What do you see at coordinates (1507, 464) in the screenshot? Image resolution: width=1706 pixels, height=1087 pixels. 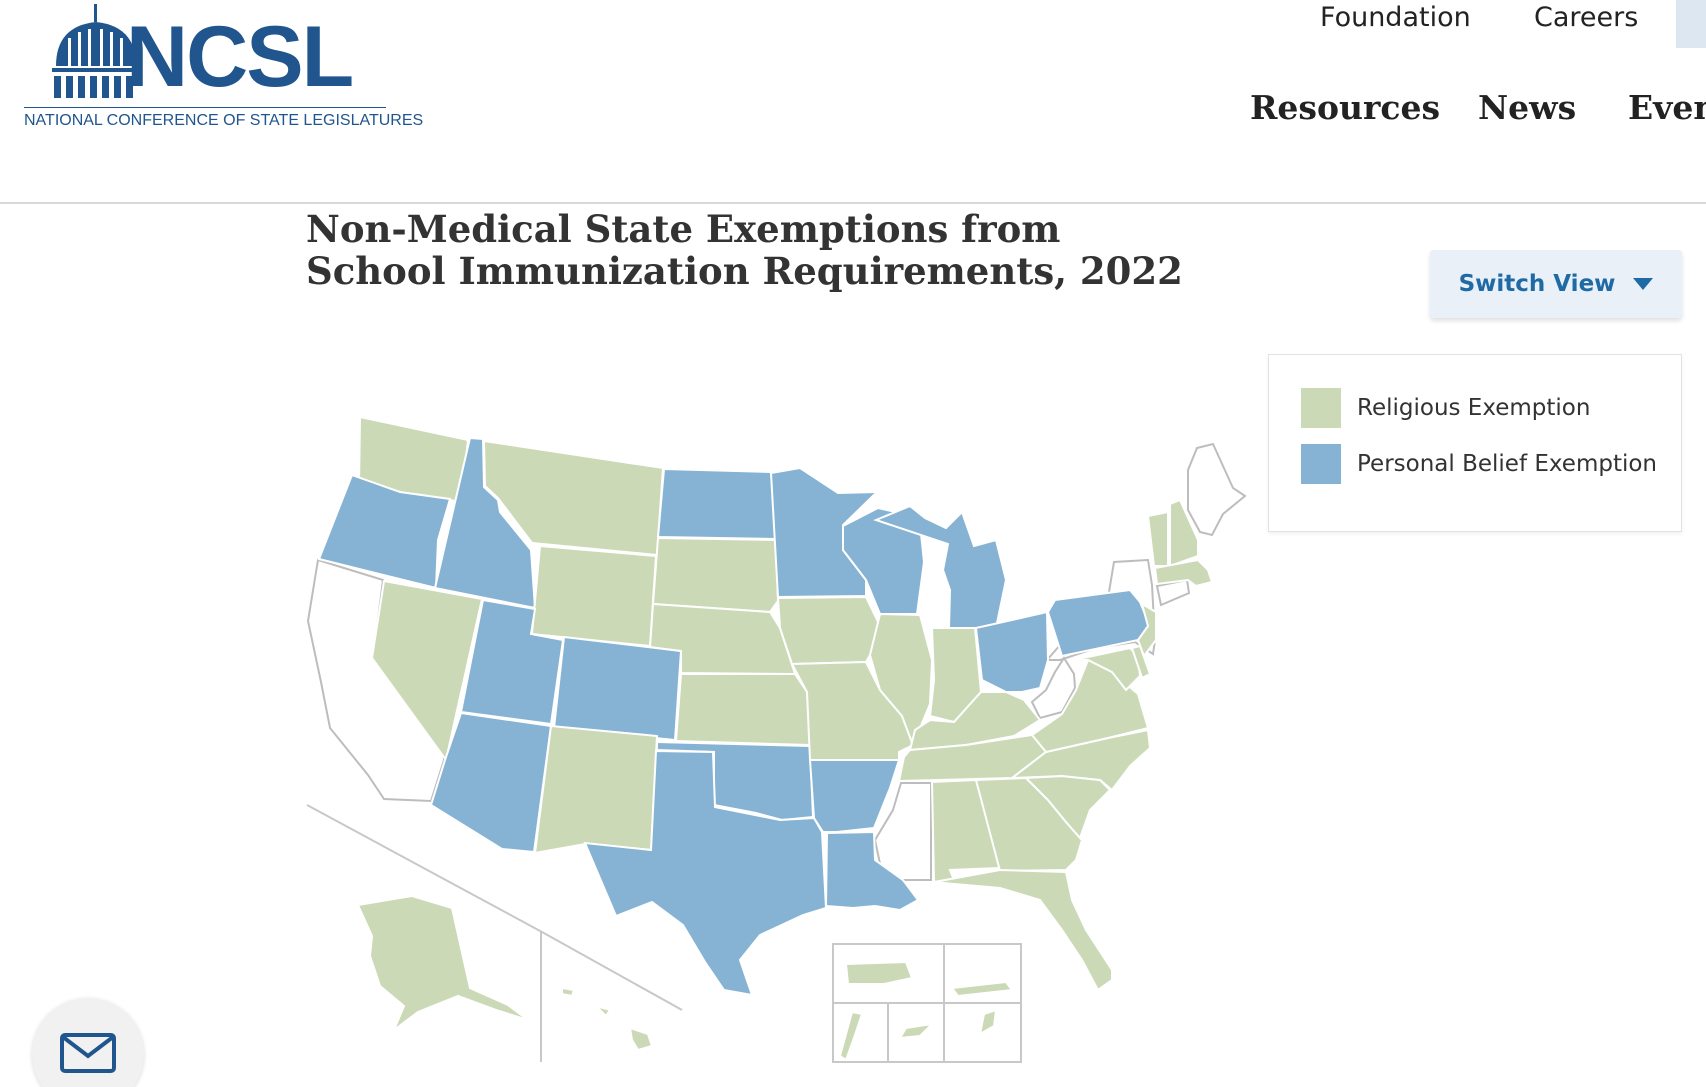 I see `legend-label-personal-belief: Personal Belief Exemption` at bounding box center [1507, 464].